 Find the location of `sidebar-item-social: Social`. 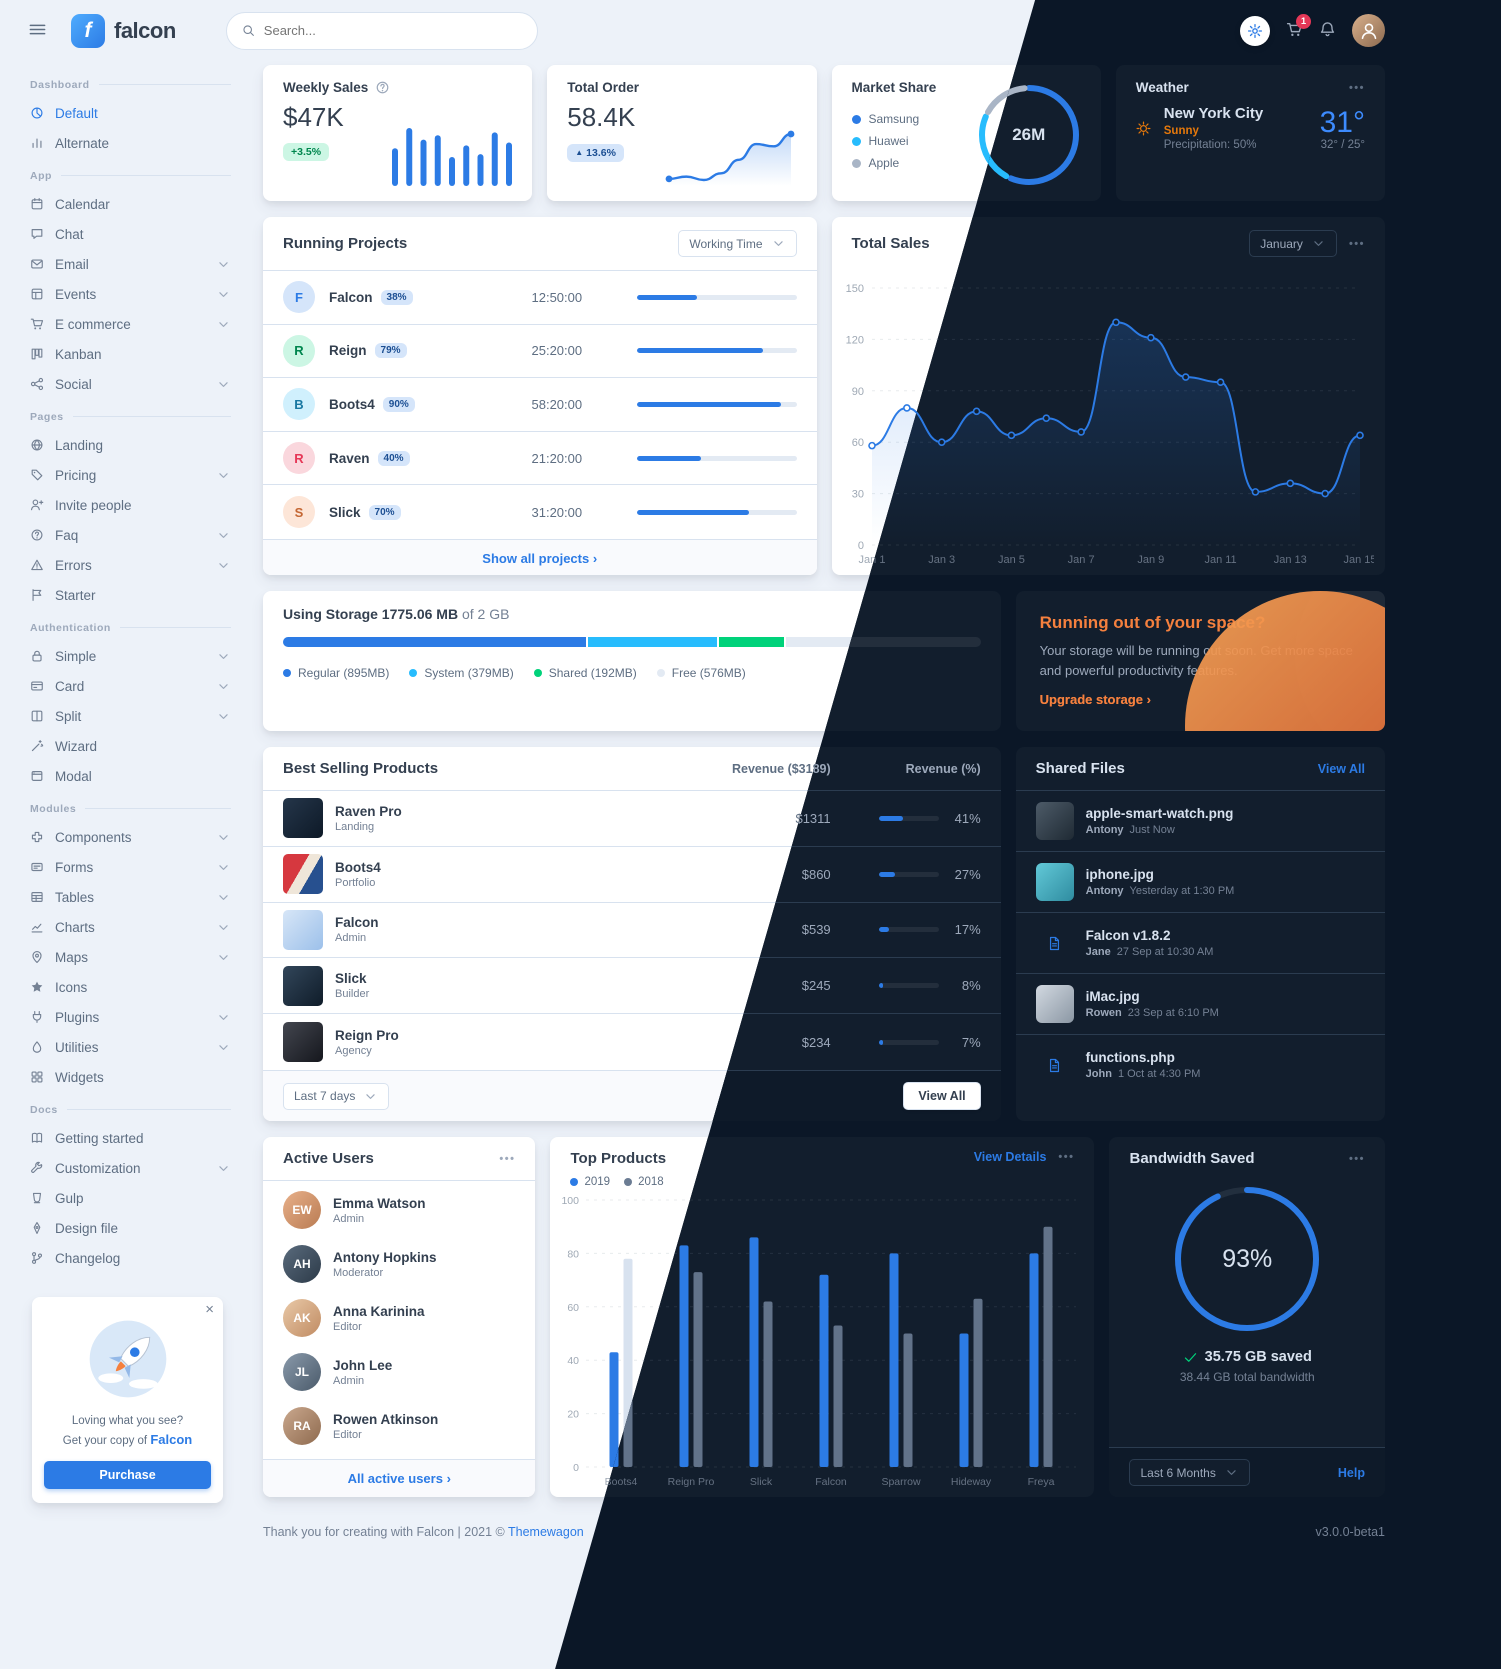

sidebar-item-social: Social is located at coordinates (130, 384).